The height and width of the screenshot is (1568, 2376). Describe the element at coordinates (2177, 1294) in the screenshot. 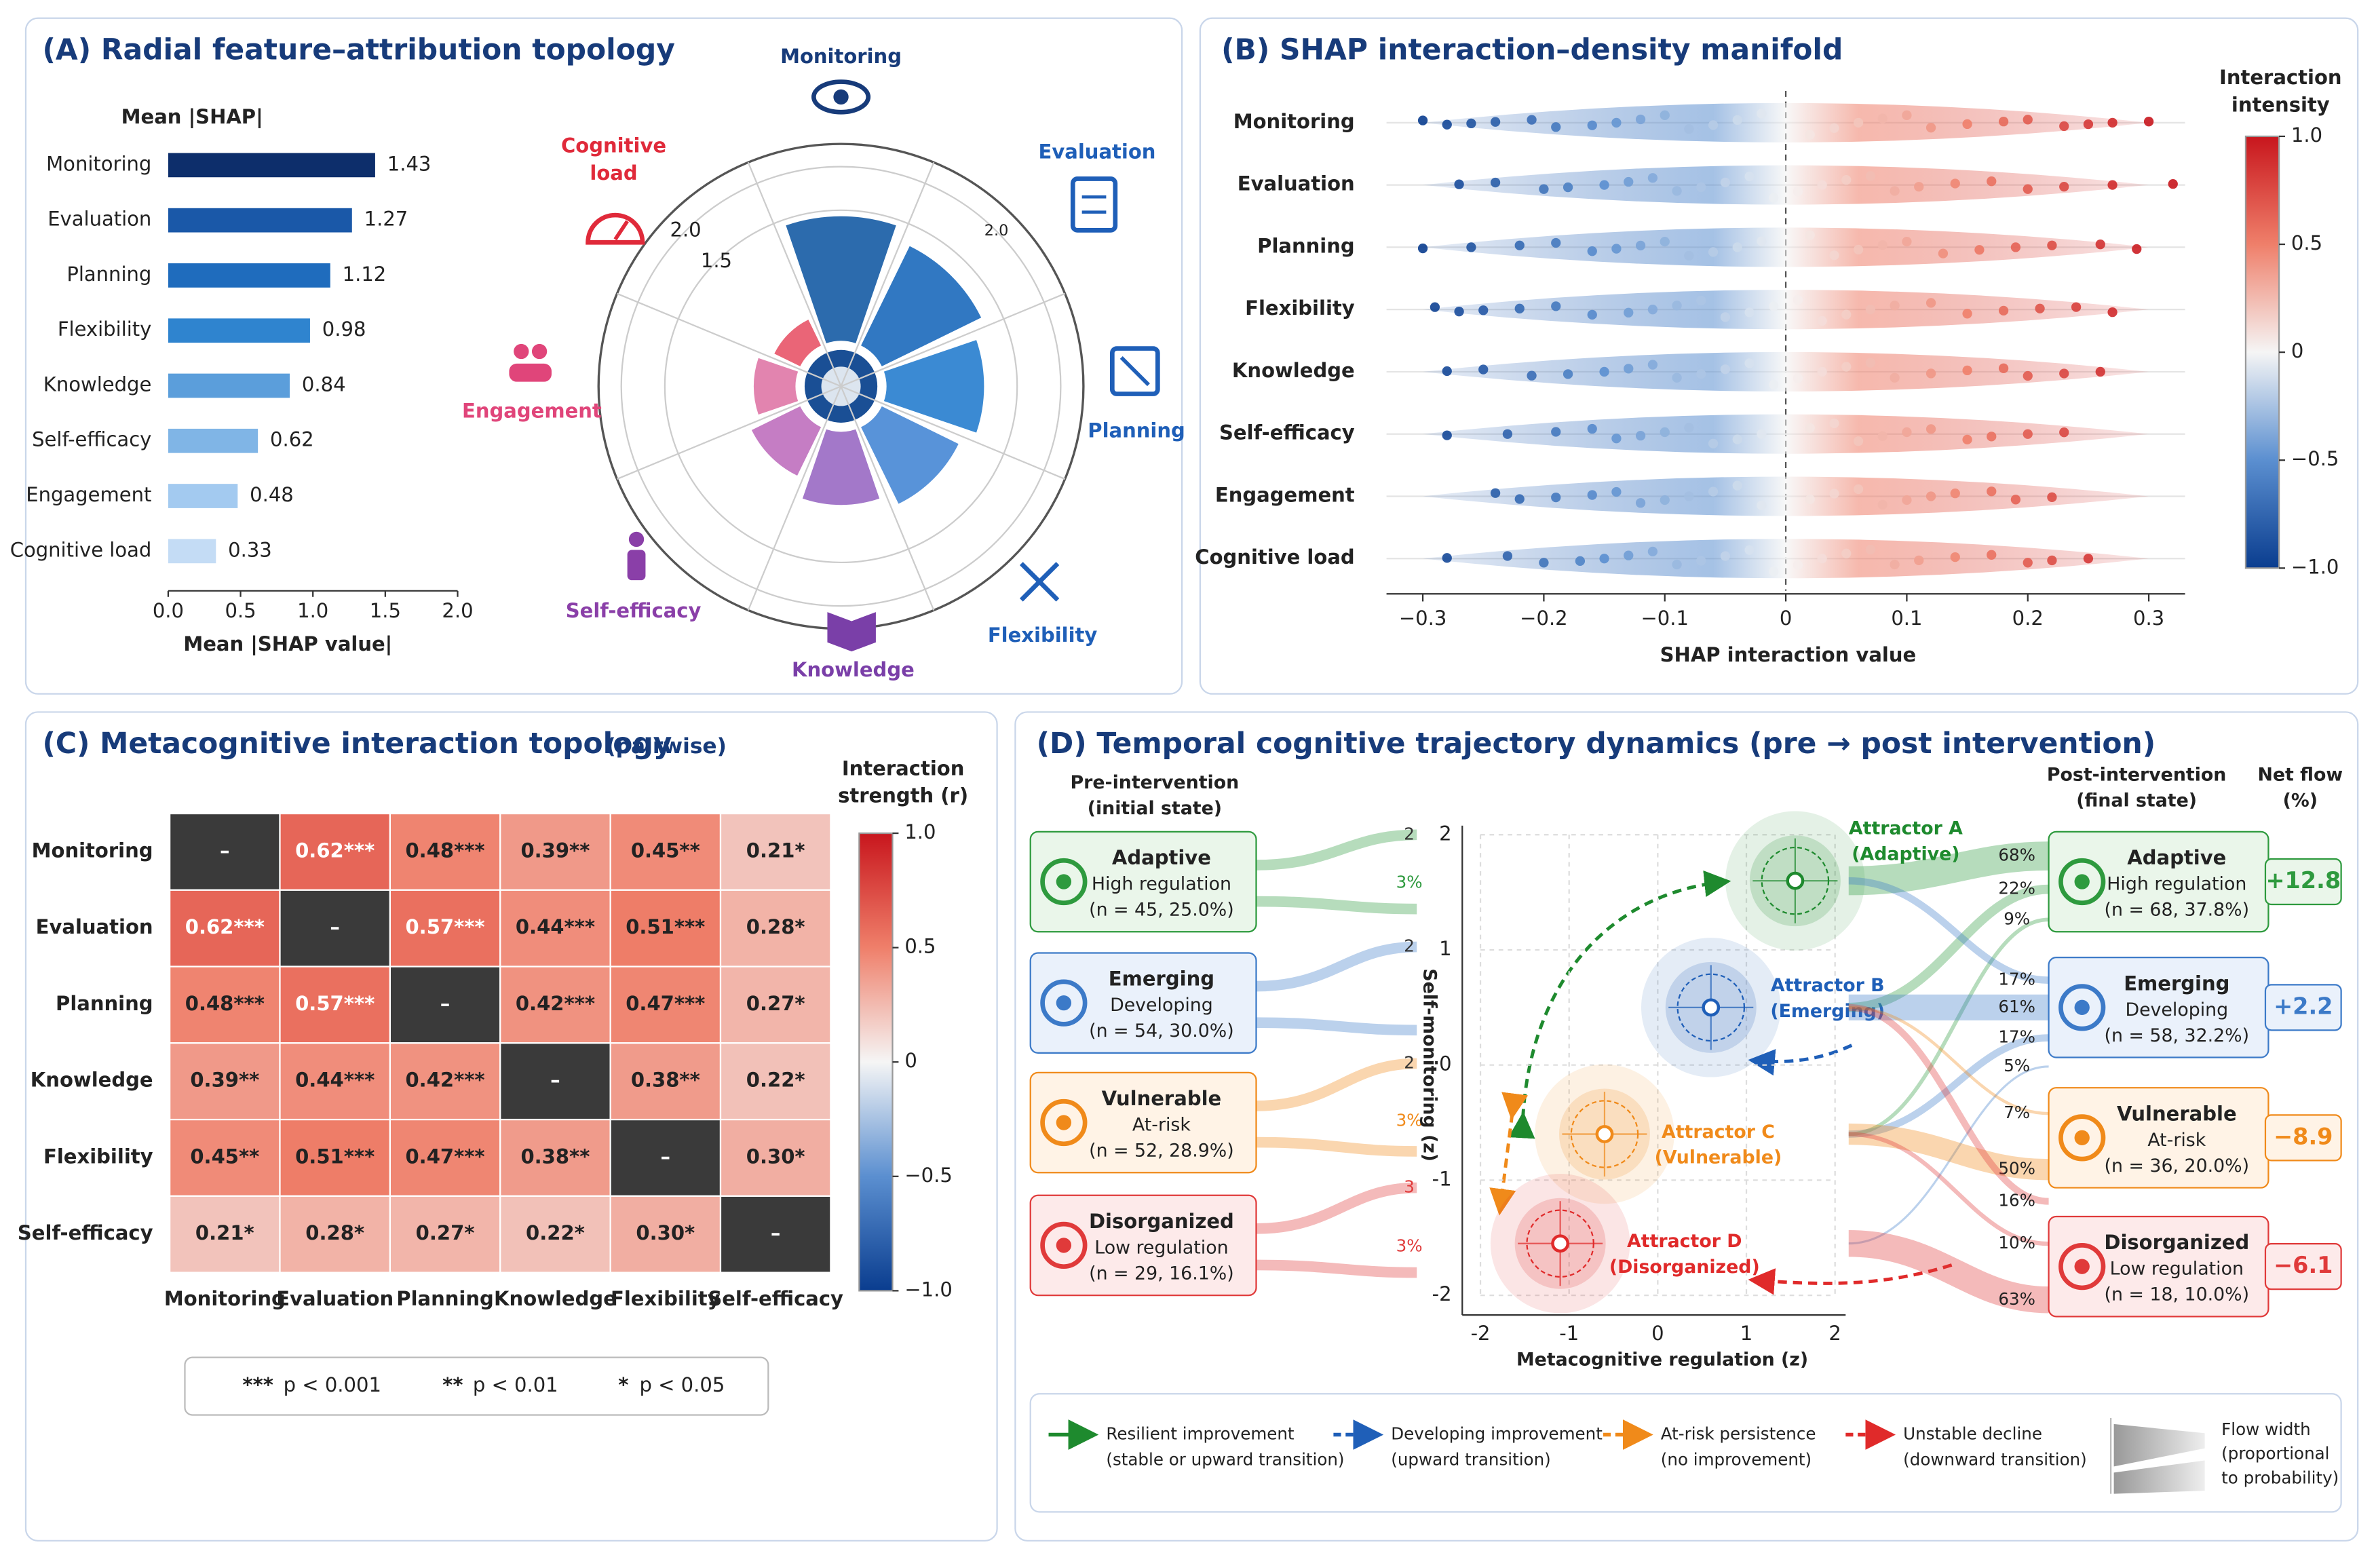

I see `state-n: (n = 18, 10.0%)` at that location.